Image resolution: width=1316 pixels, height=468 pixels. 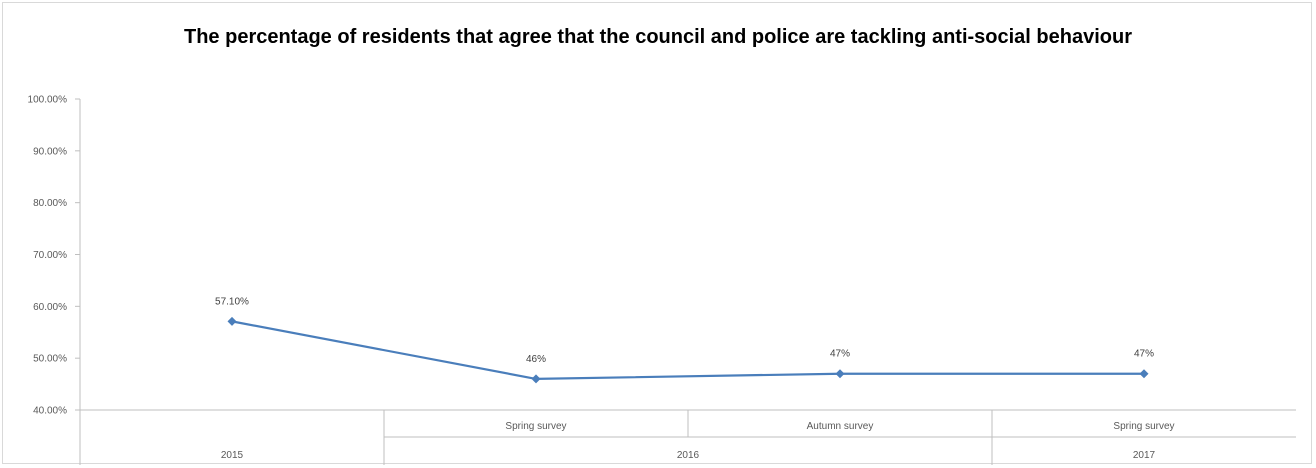 What do you see at coordinates (50, 151) in the screenshot?
I see `y-tick-label: 90.00%` at bounding box center [50, 151].